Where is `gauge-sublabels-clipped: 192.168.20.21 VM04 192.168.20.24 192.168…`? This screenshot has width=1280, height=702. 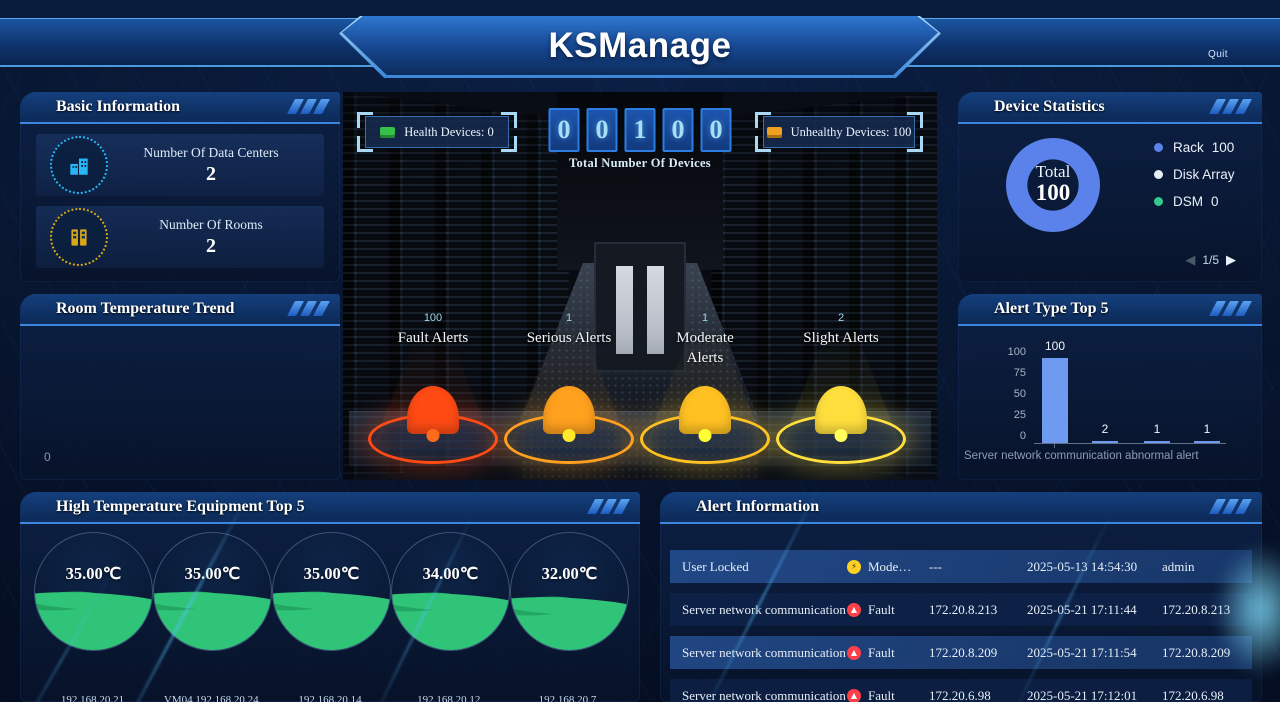 gauge-sublabels-clipped: 192.168.20.21 VM04 192.168.20.24 192.168… is located at coordinates (328, 698).